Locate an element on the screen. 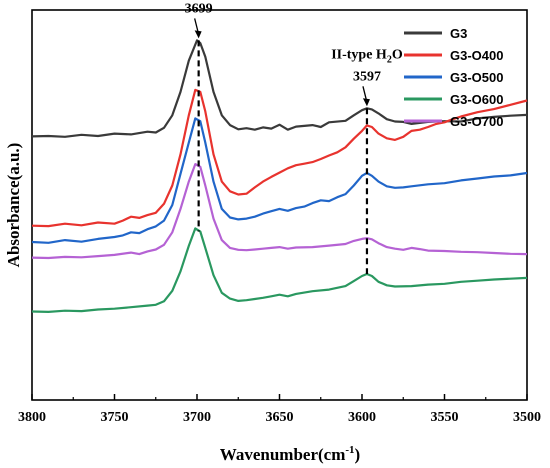 This screenshot has height=468, width=550. x-tick-label-4: 3600 is located at coordinates (362, 417).